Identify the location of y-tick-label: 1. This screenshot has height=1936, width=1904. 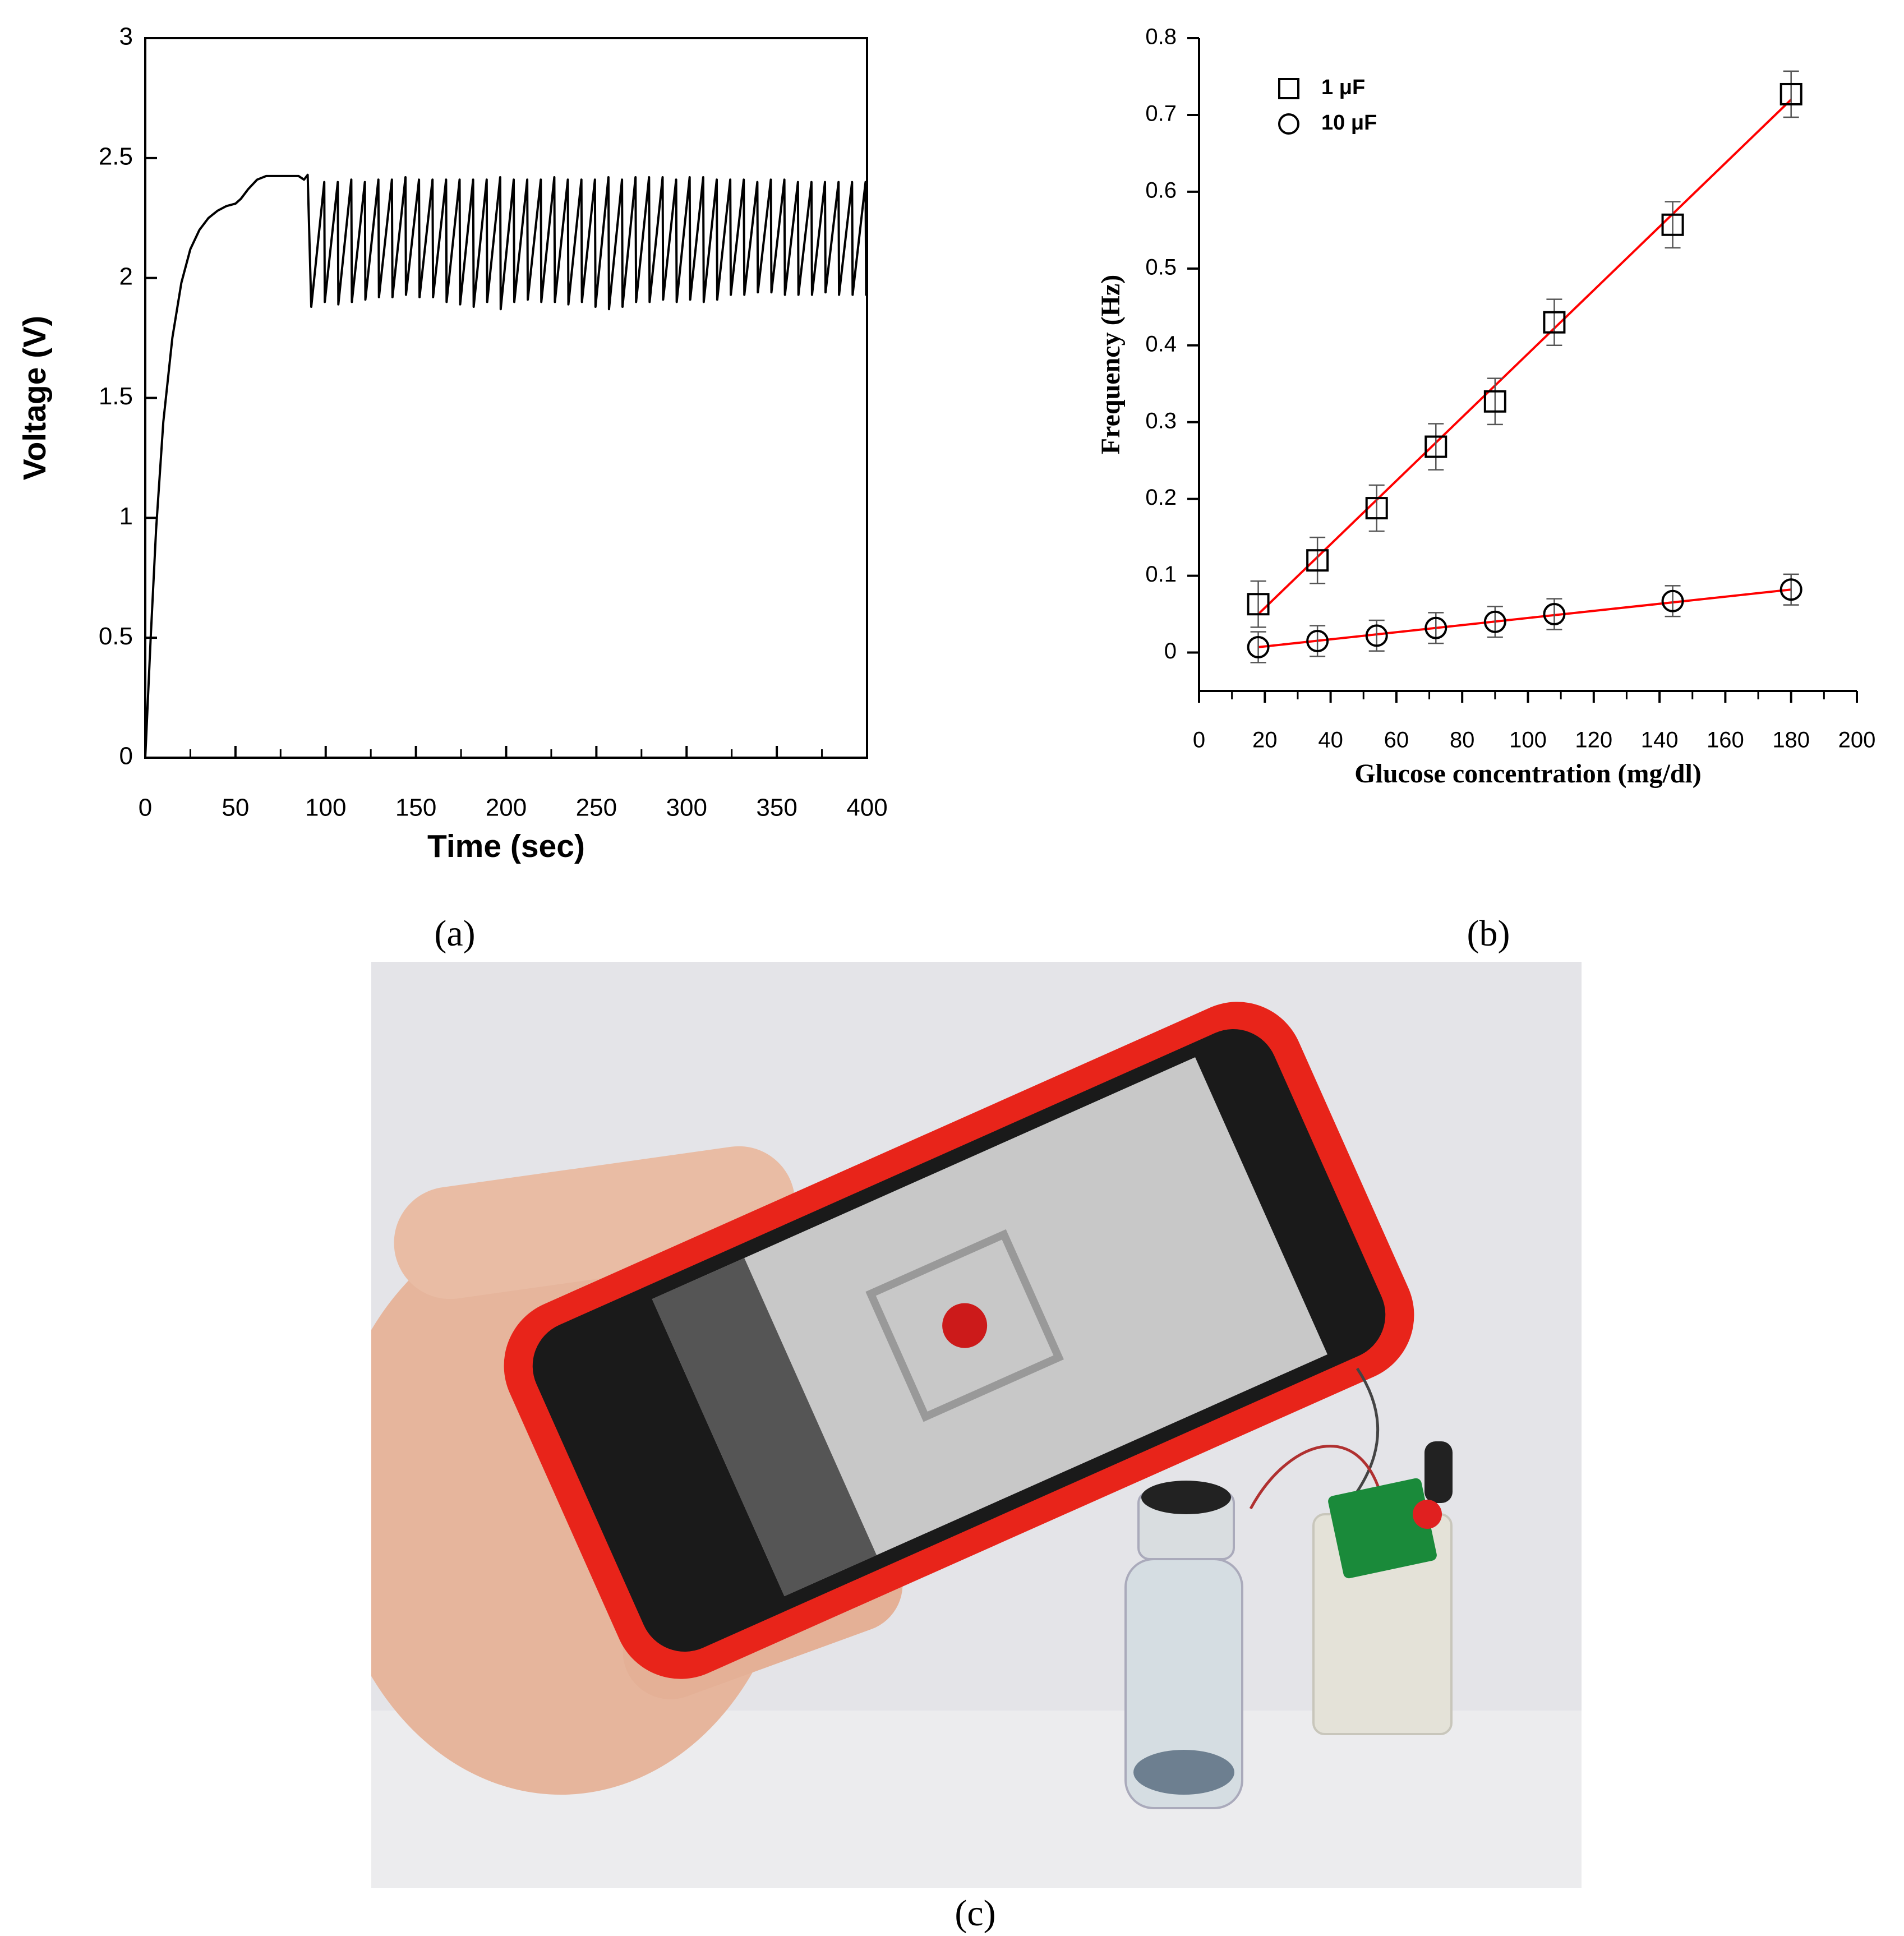
(126, 516).